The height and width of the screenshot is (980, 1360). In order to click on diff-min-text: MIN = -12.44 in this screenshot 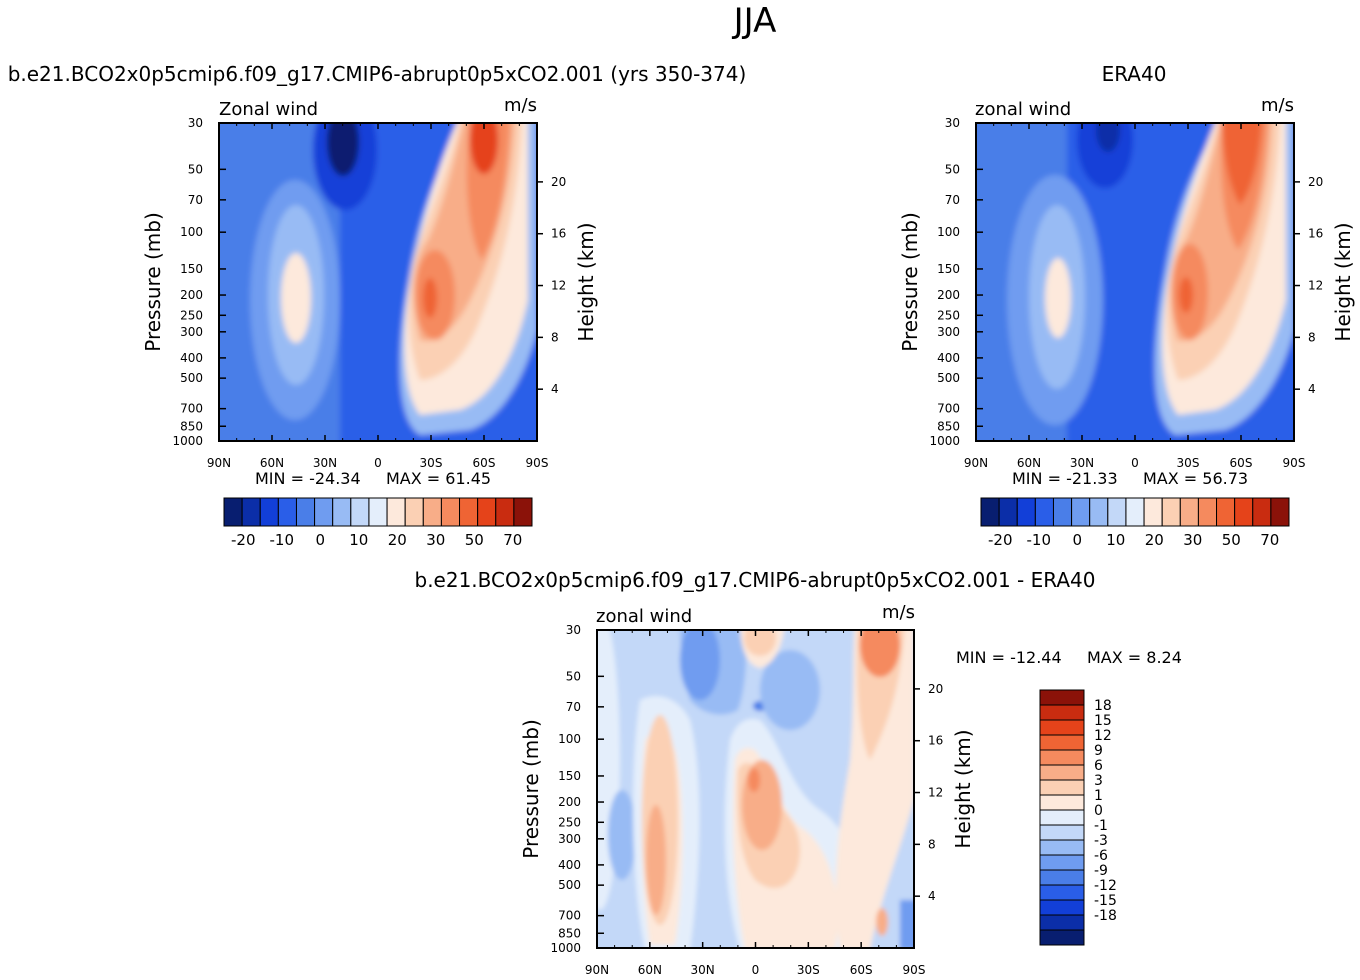, I will do `click(1009, 657)`.